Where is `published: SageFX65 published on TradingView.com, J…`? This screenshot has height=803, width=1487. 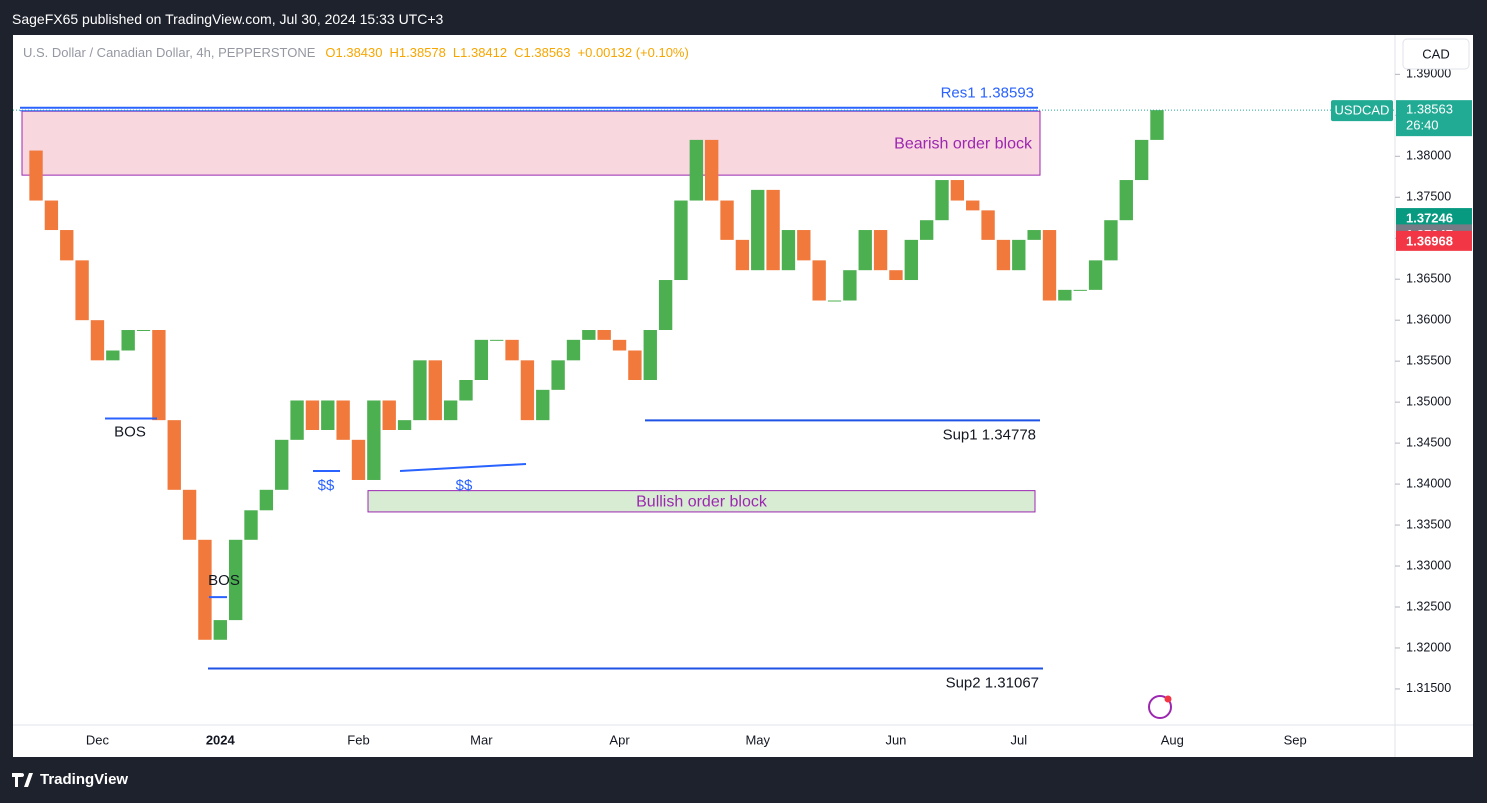 published: SageFX65 published on TradingView.com, J… is located at coordinates (228, 19).